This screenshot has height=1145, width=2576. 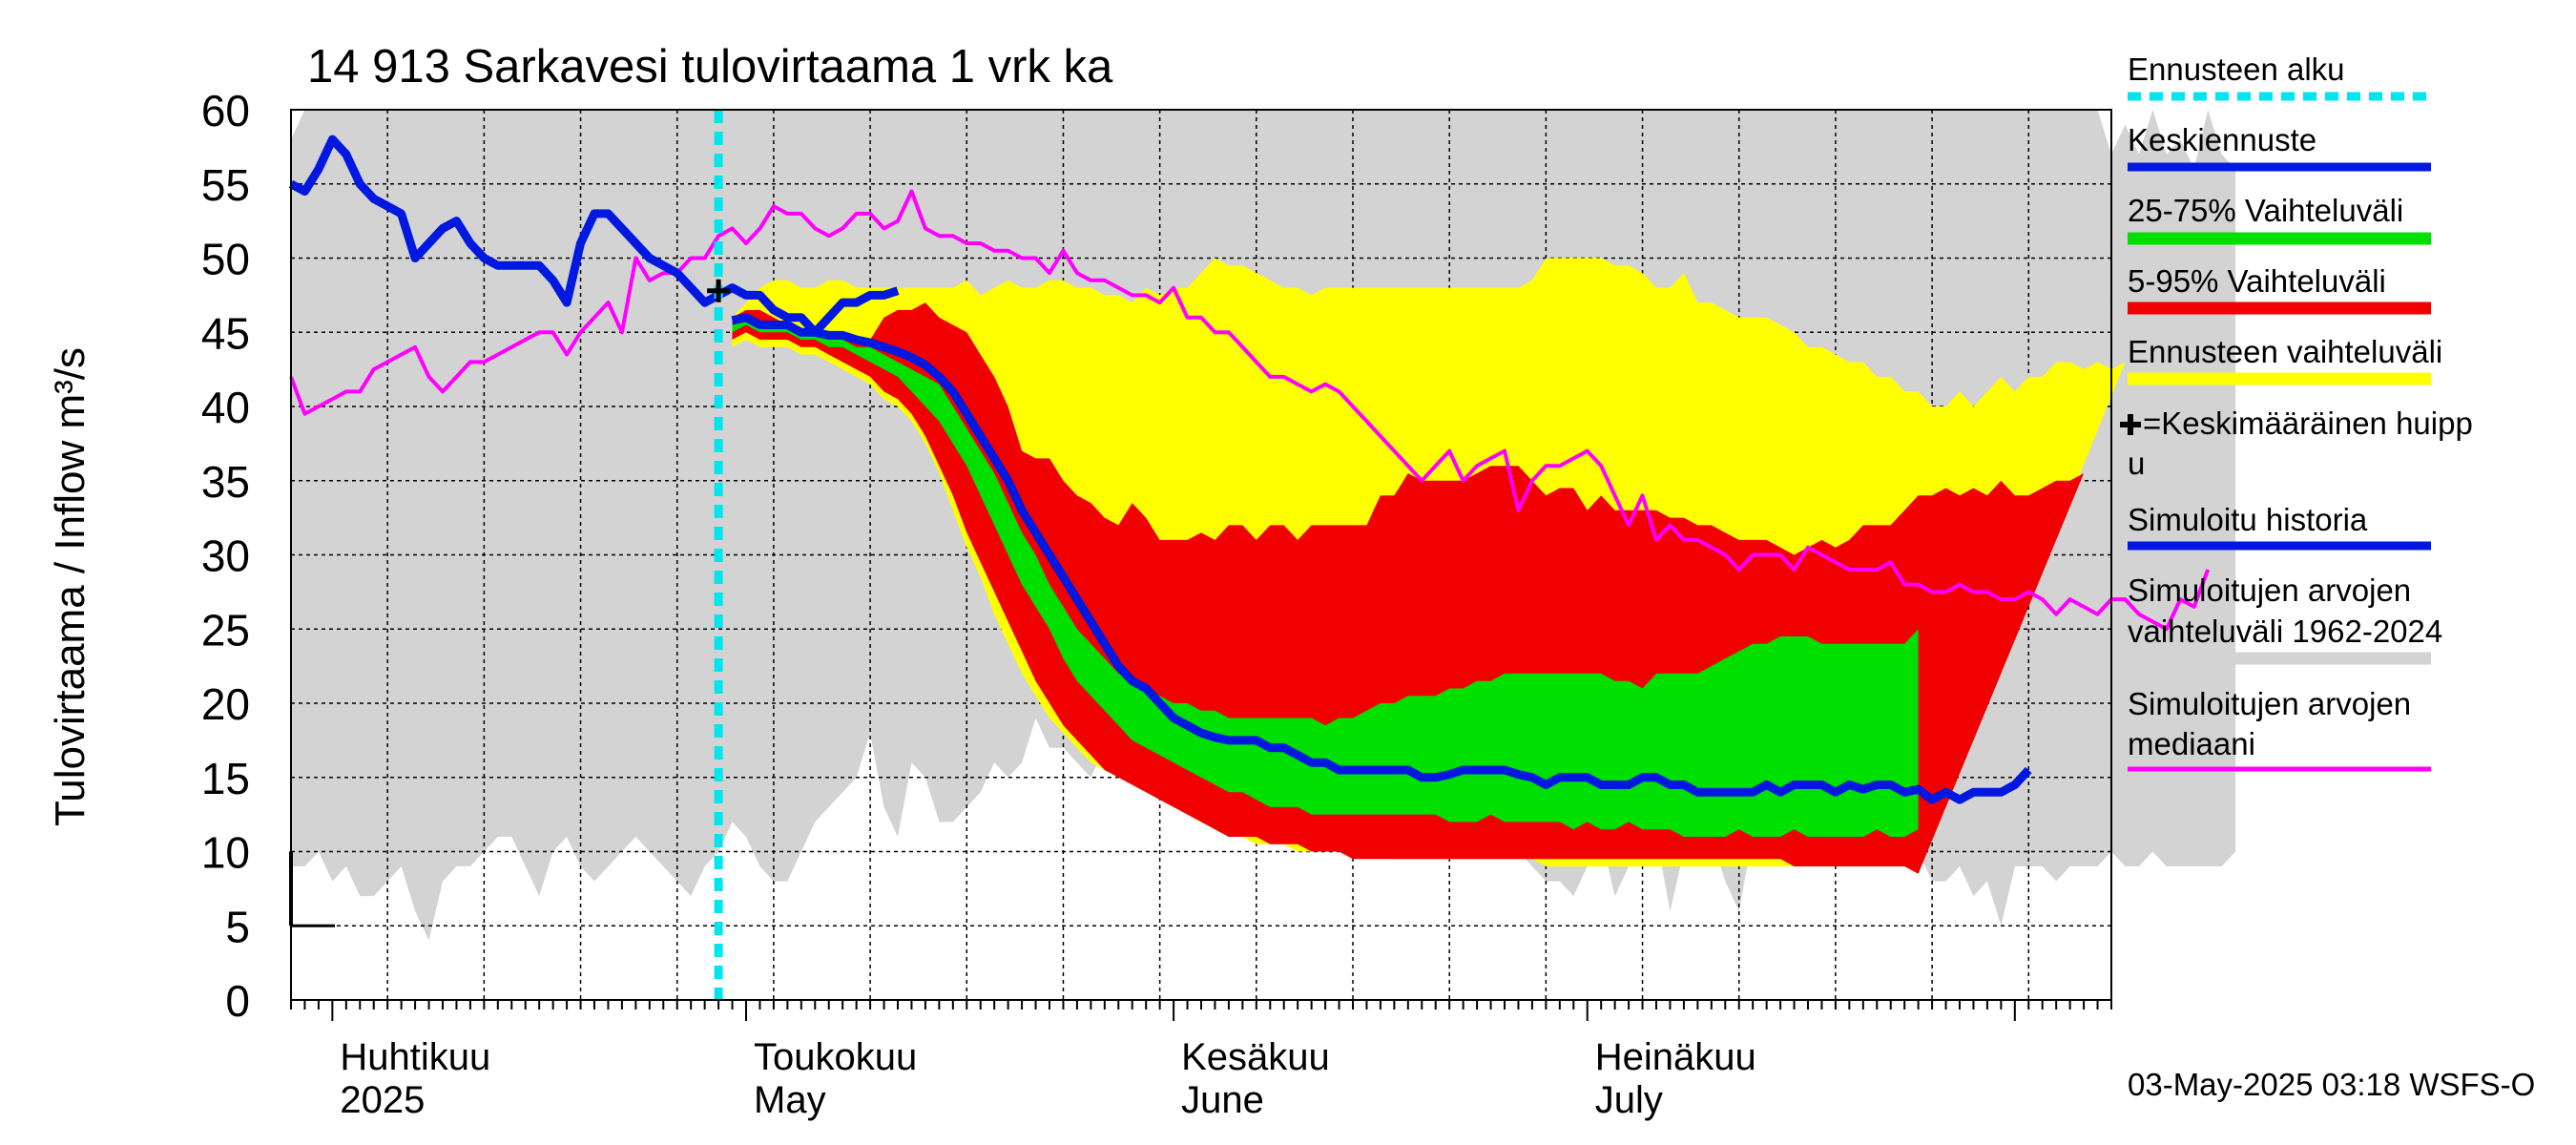 I want to click on legend-label-sim-history: Simuloitu historia, so click(x=2248, y=519).